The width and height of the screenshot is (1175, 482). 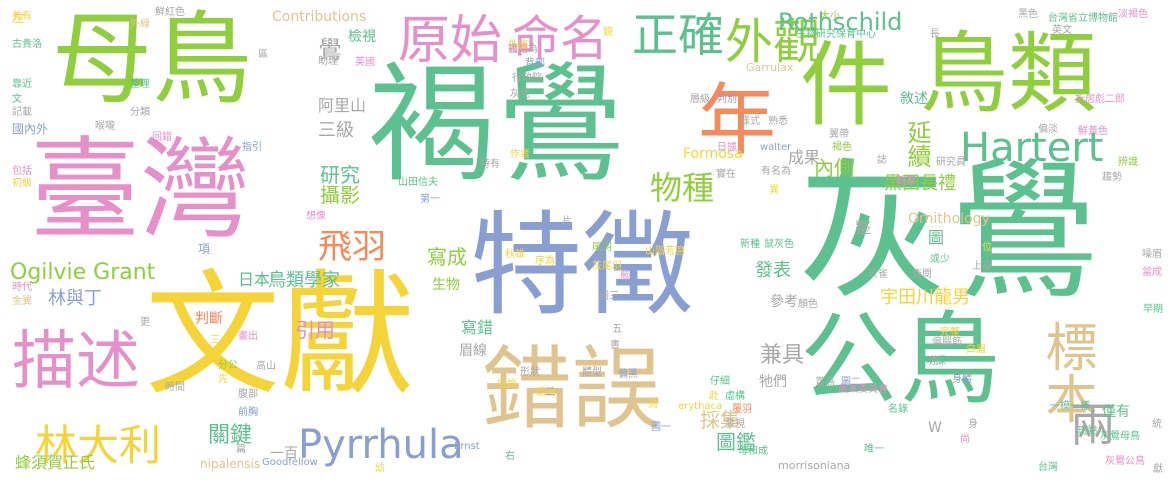 What do you see at coordinates (560, 39) in the screenshot?
I see `word-13: 命名` at bounding box center [560, 39].